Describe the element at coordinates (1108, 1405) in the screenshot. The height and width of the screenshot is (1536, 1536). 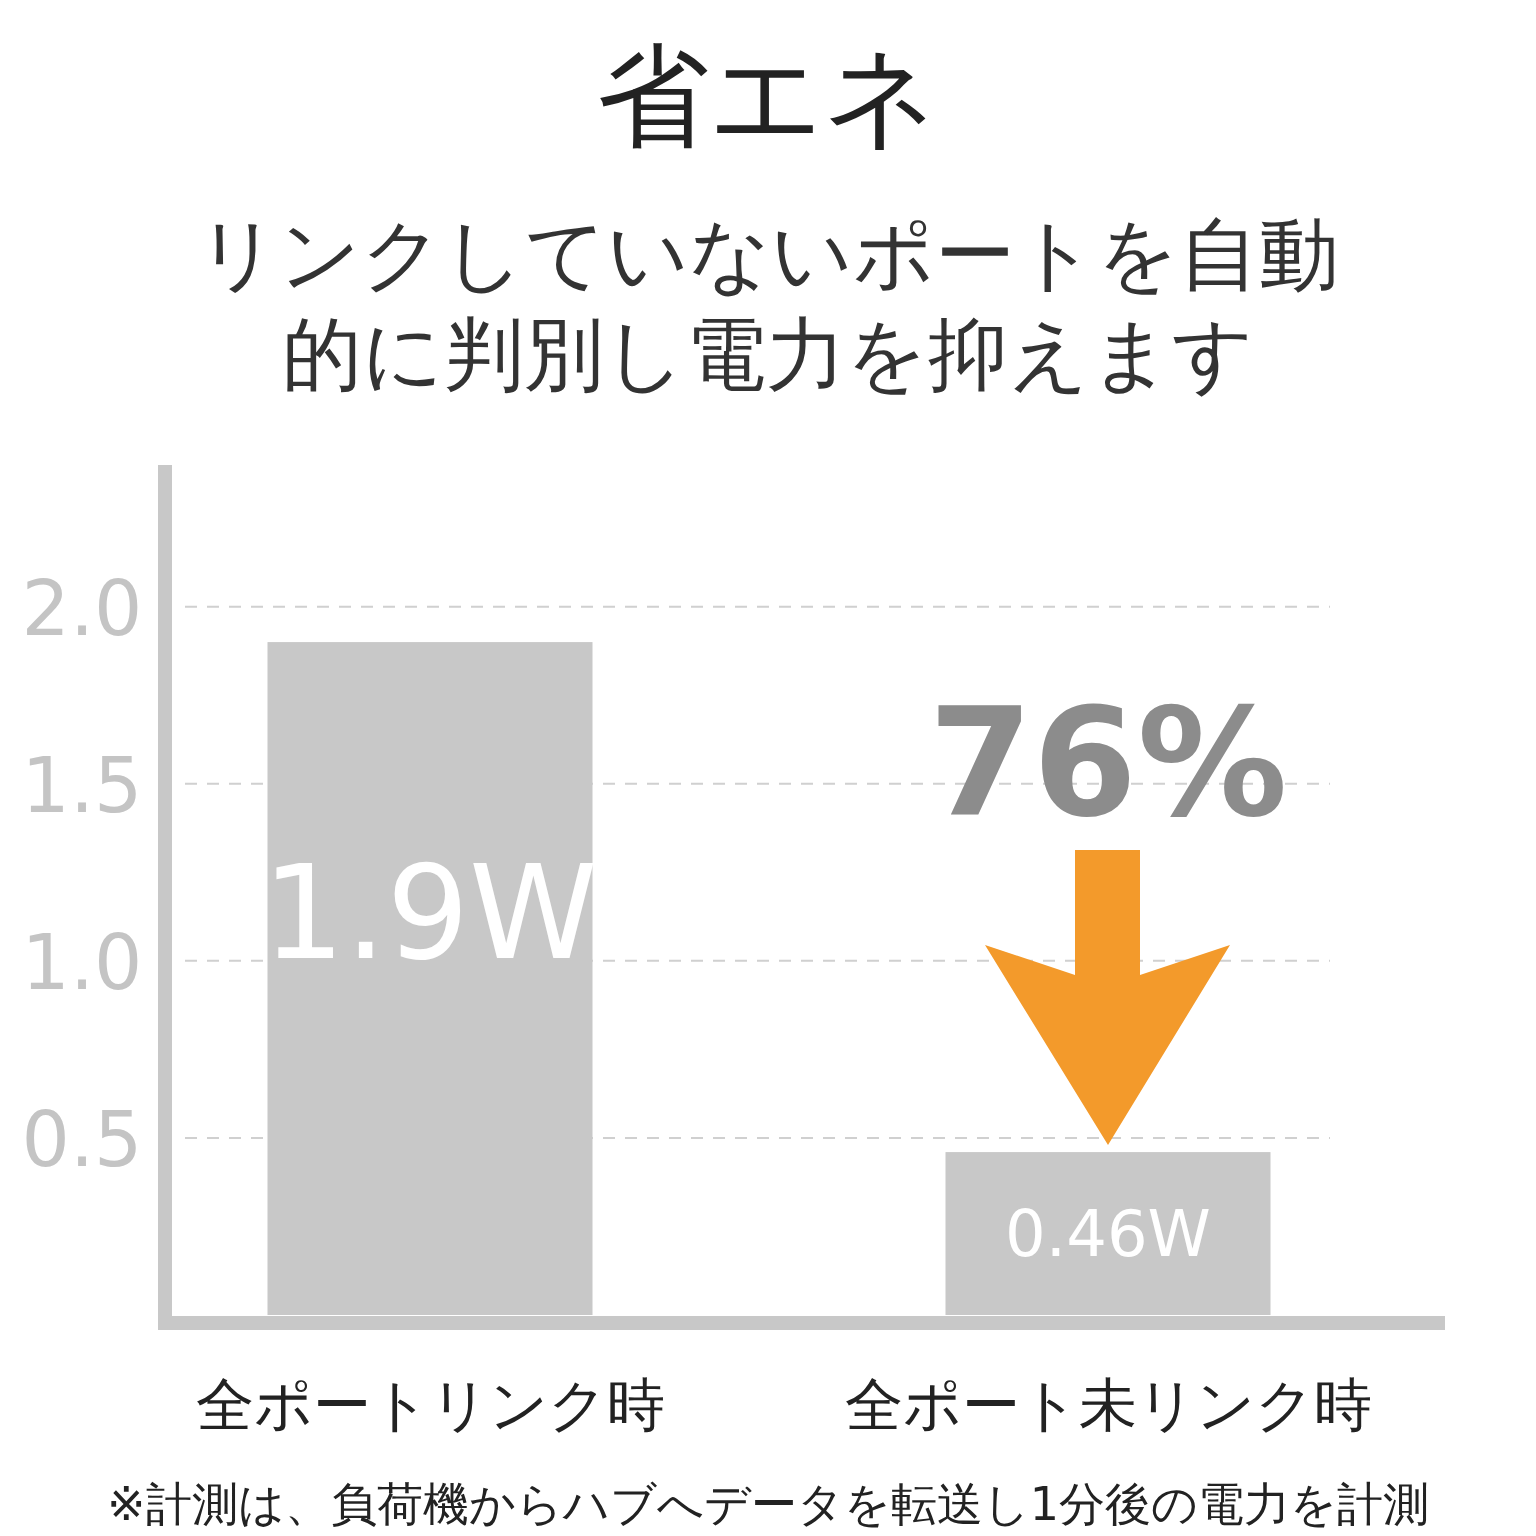
I see `x-tick-label: 全ポート未リンク時` at that location.